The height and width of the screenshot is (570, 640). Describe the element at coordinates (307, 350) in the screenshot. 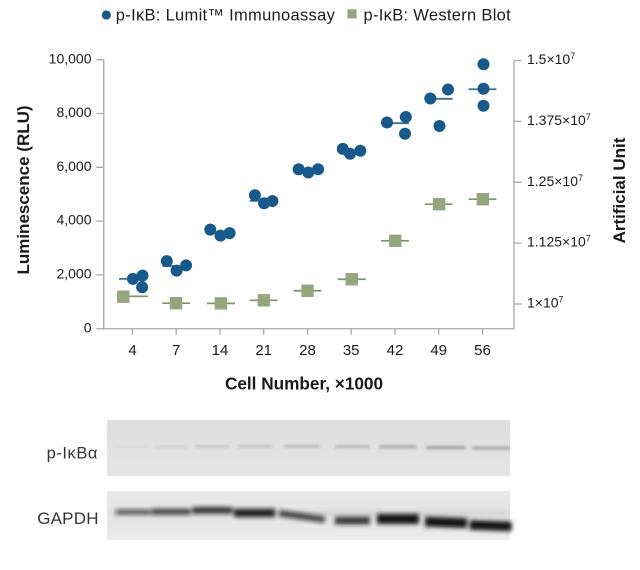

I see `svg-text: 28` at that location.